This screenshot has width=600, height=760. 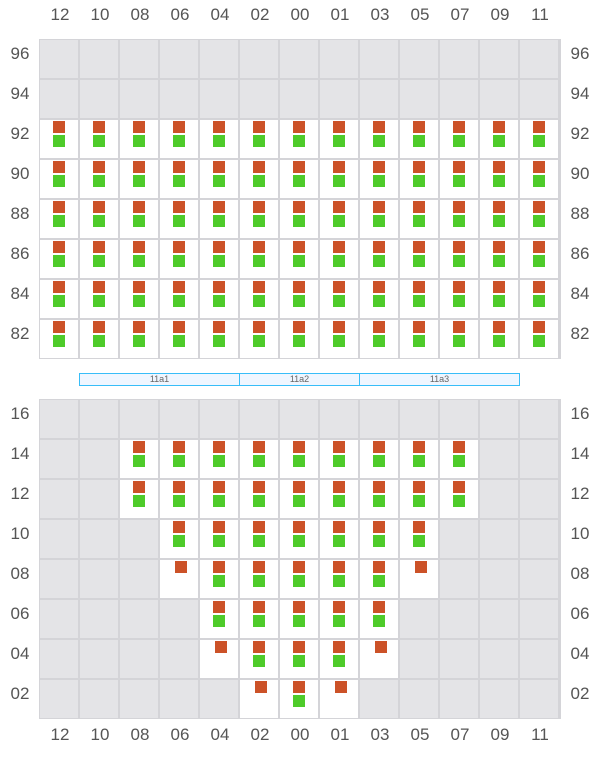 I want to click on segment-11a2: 11a2, so click(x=299, y=379).